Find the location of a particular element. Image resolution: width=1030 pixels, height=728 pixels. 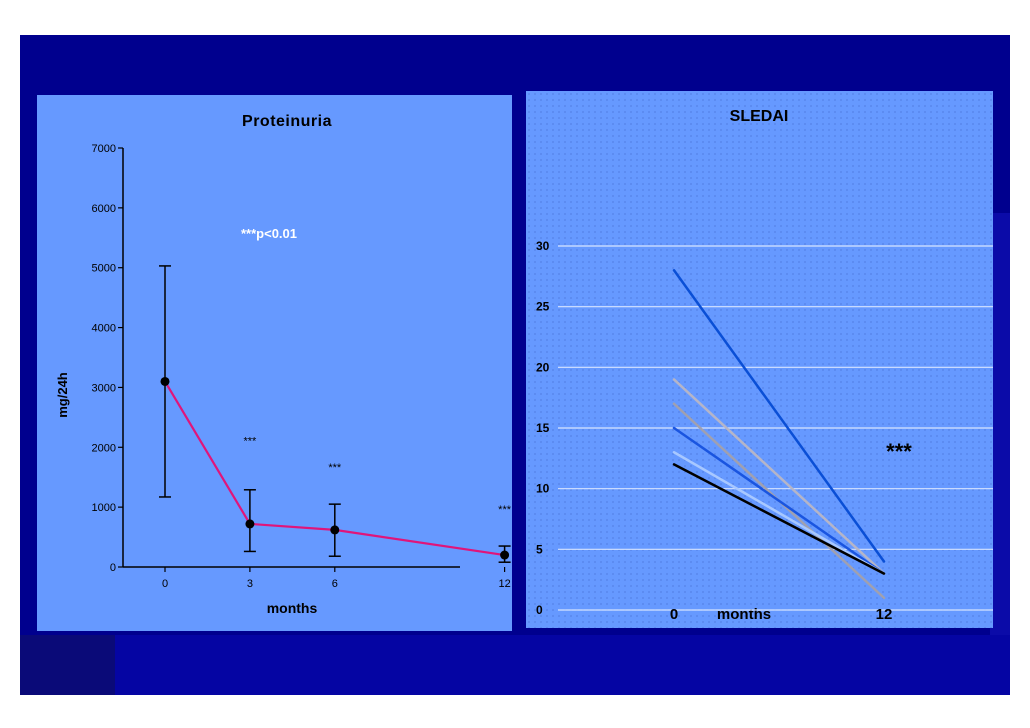

y-tick-label: 20 is located at coordinates (543, 367).